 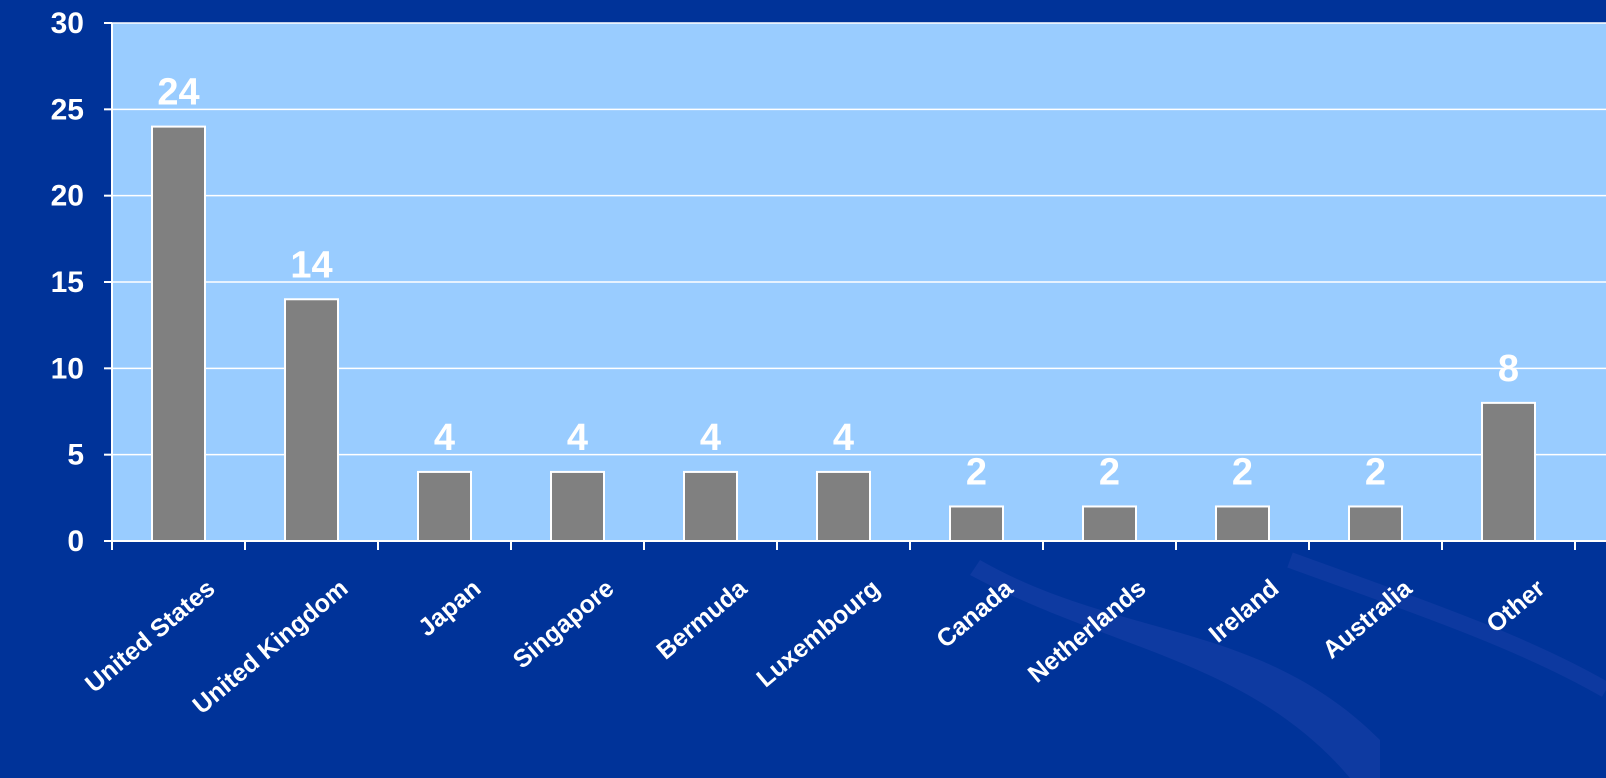 I want to click on y-tick-label: 15, so click(x=67, y=282).